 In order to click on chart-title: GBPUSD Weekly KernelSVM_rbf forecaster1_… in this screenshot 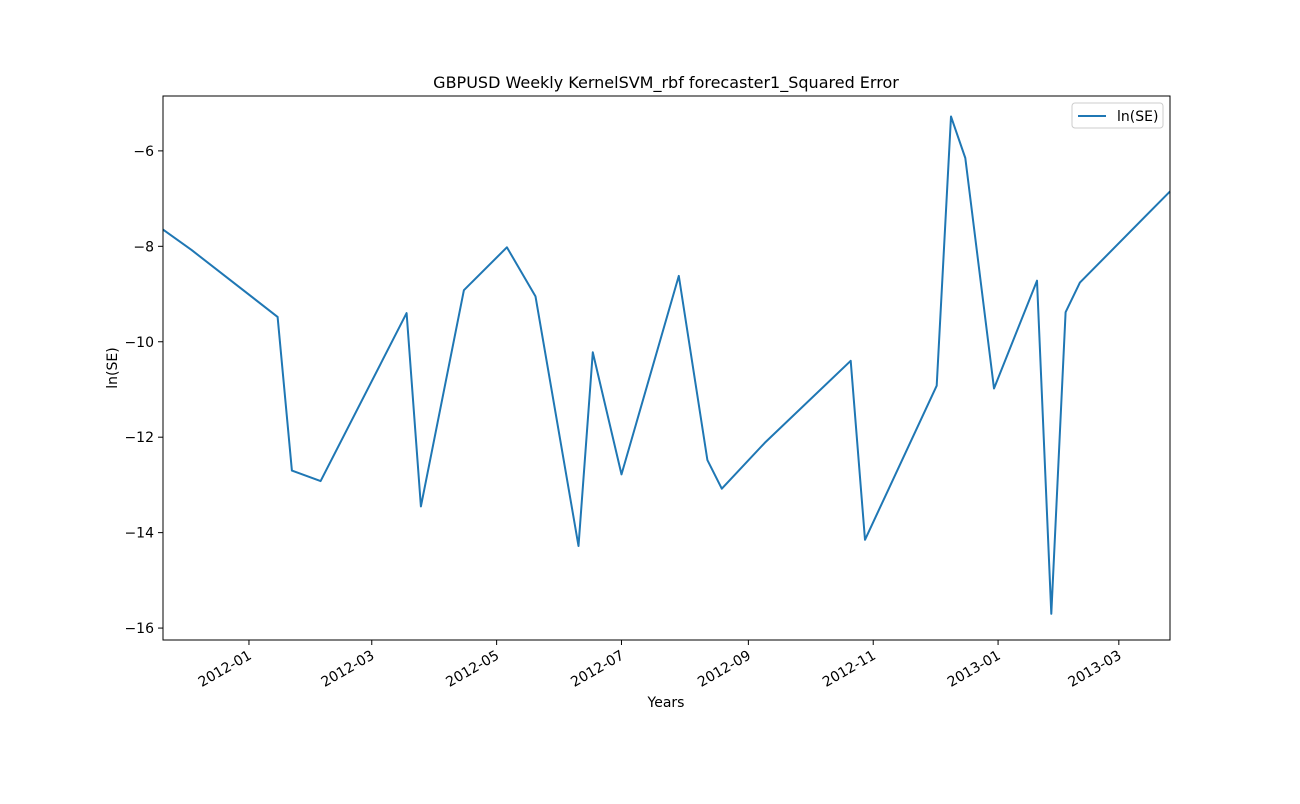, I will do `click(666, 83)`.